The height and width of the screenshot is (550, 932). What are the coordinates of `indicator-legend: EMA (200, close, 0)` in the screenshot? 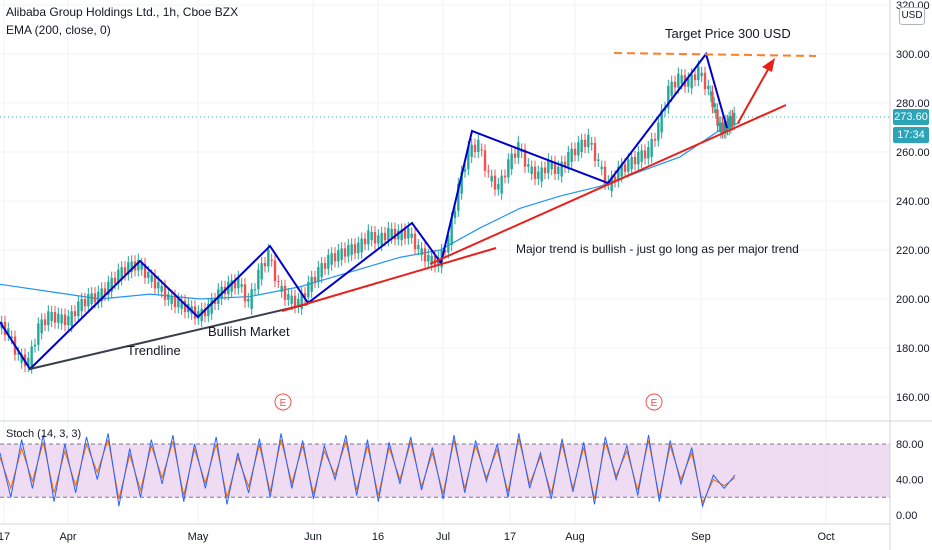 It's located at (58, 30).